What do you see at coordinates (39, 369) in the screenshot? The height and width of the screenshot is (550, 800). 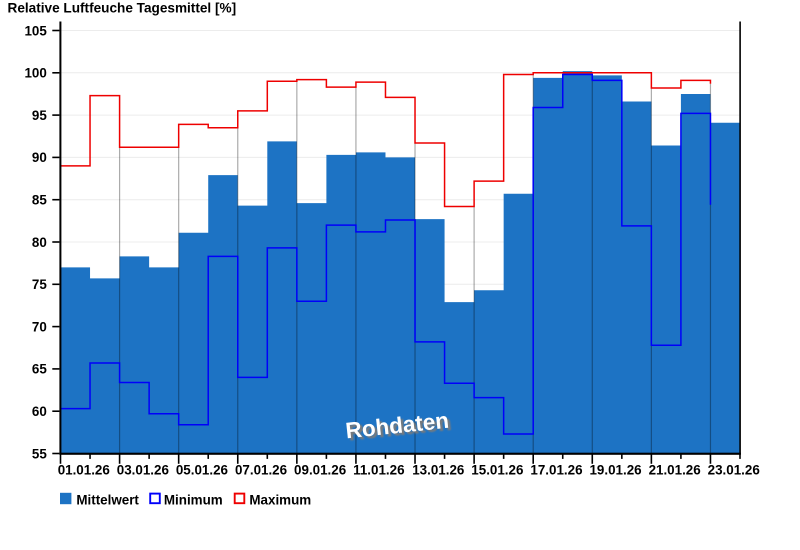 I see `svg-text: 65` at bounding box center [39, 369].